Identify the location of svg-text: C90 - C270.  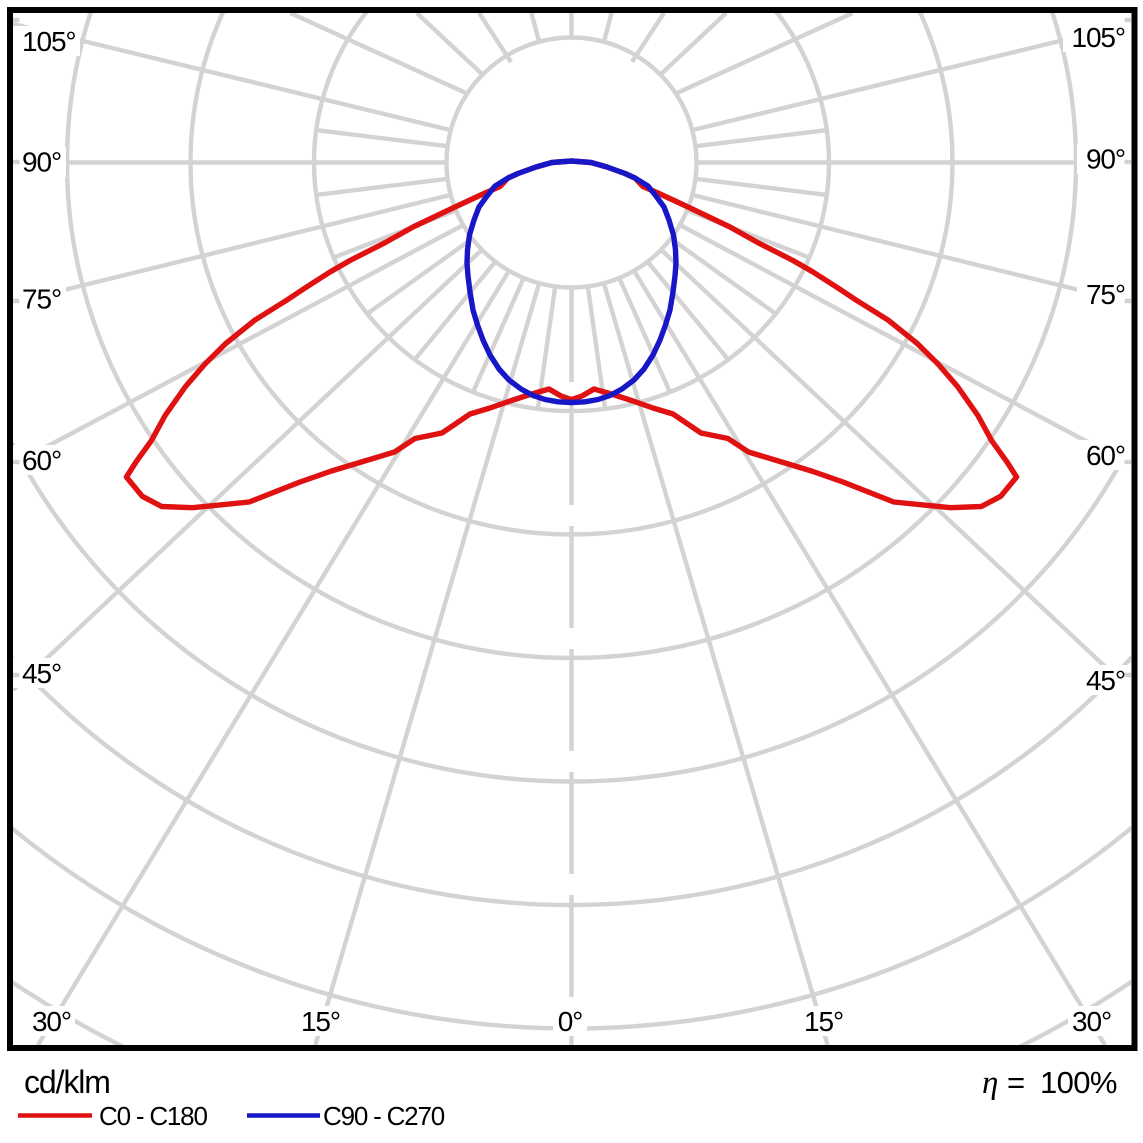
(384, 1116).